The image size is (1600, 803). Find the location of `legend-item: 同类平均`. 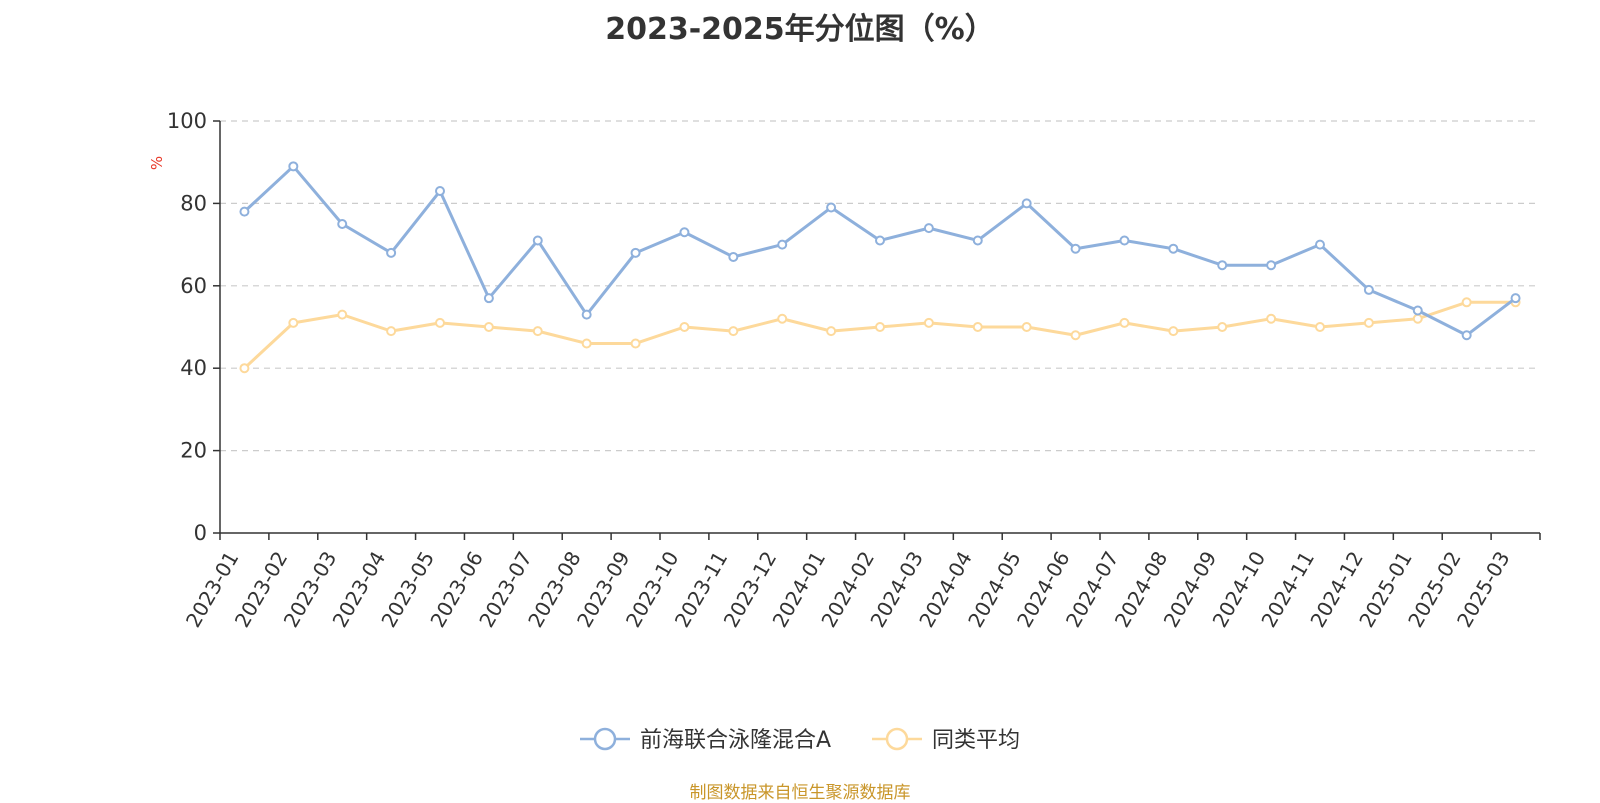

legend-item: 同类平均 is located at coordinates (946, 740).